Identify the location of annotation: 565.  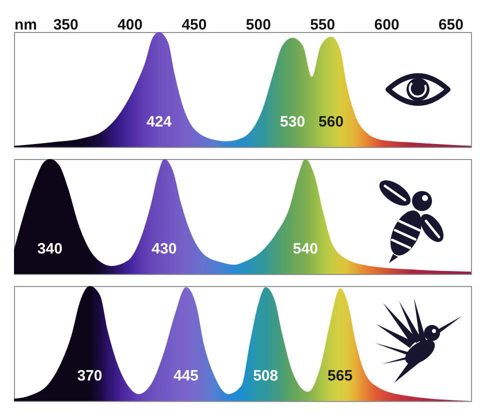
(340, 376).